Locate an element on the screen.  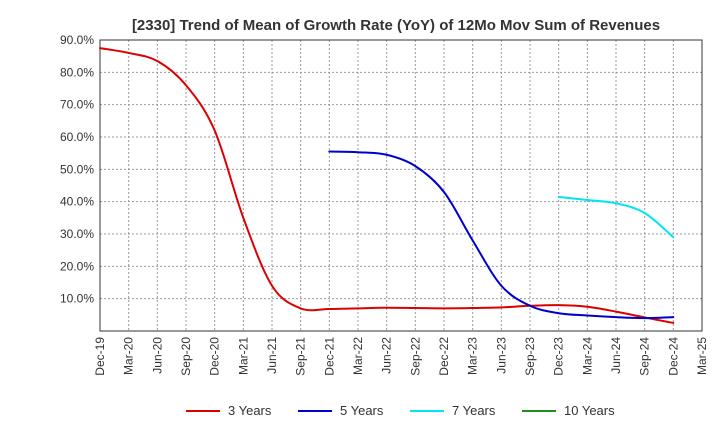
y-tick-label: 30.0% is located at coordinates (77, 234).